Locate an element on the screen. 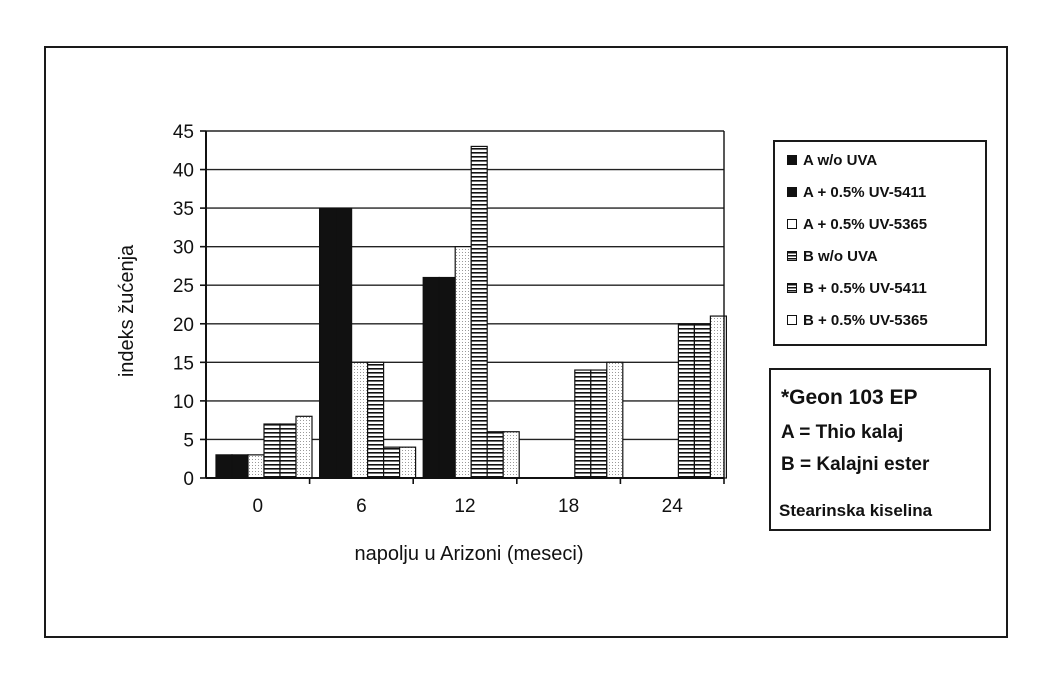 This screenshot has height=683, width=1056. legend-item: B w/o UVA is located at coordinates (832, 256).